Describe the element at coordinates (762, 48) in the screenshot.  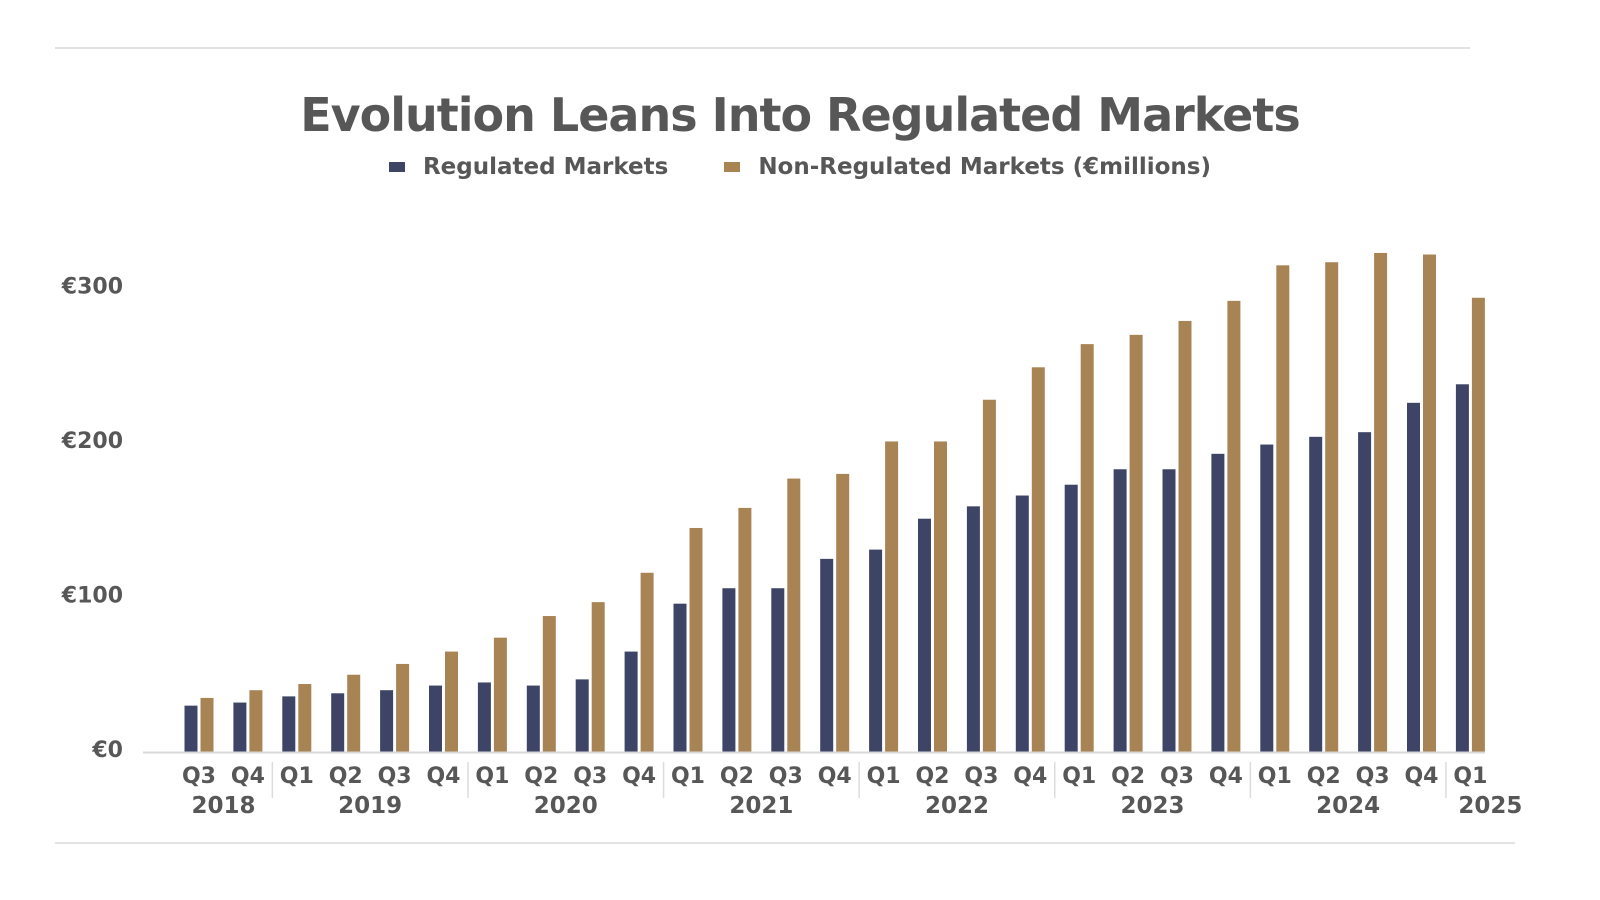
I see `top-divider` at that location.